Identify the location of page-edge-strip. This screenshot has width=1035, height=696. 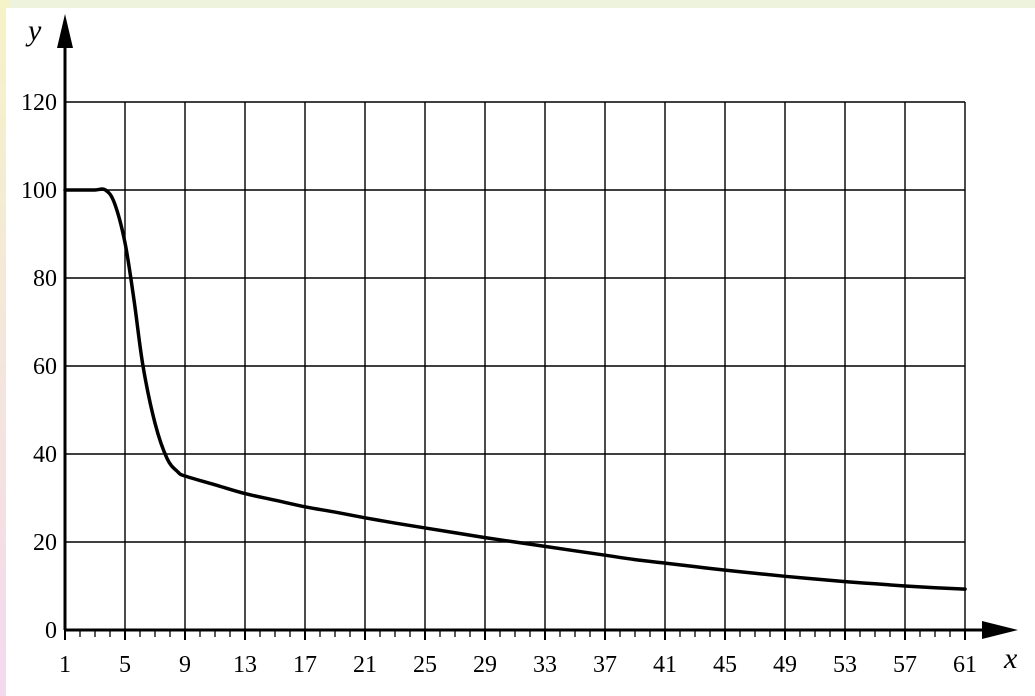
(5, 348).